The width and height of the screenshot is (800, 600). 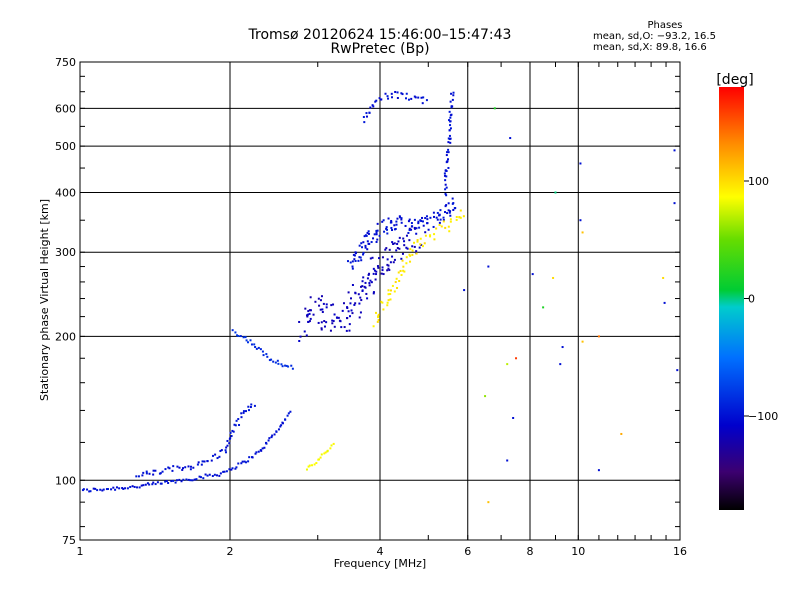 What do you see at coordinates (65, 192) in the screenshot?
I see `y-tick-label: 400` at bounding box center [65, 192].